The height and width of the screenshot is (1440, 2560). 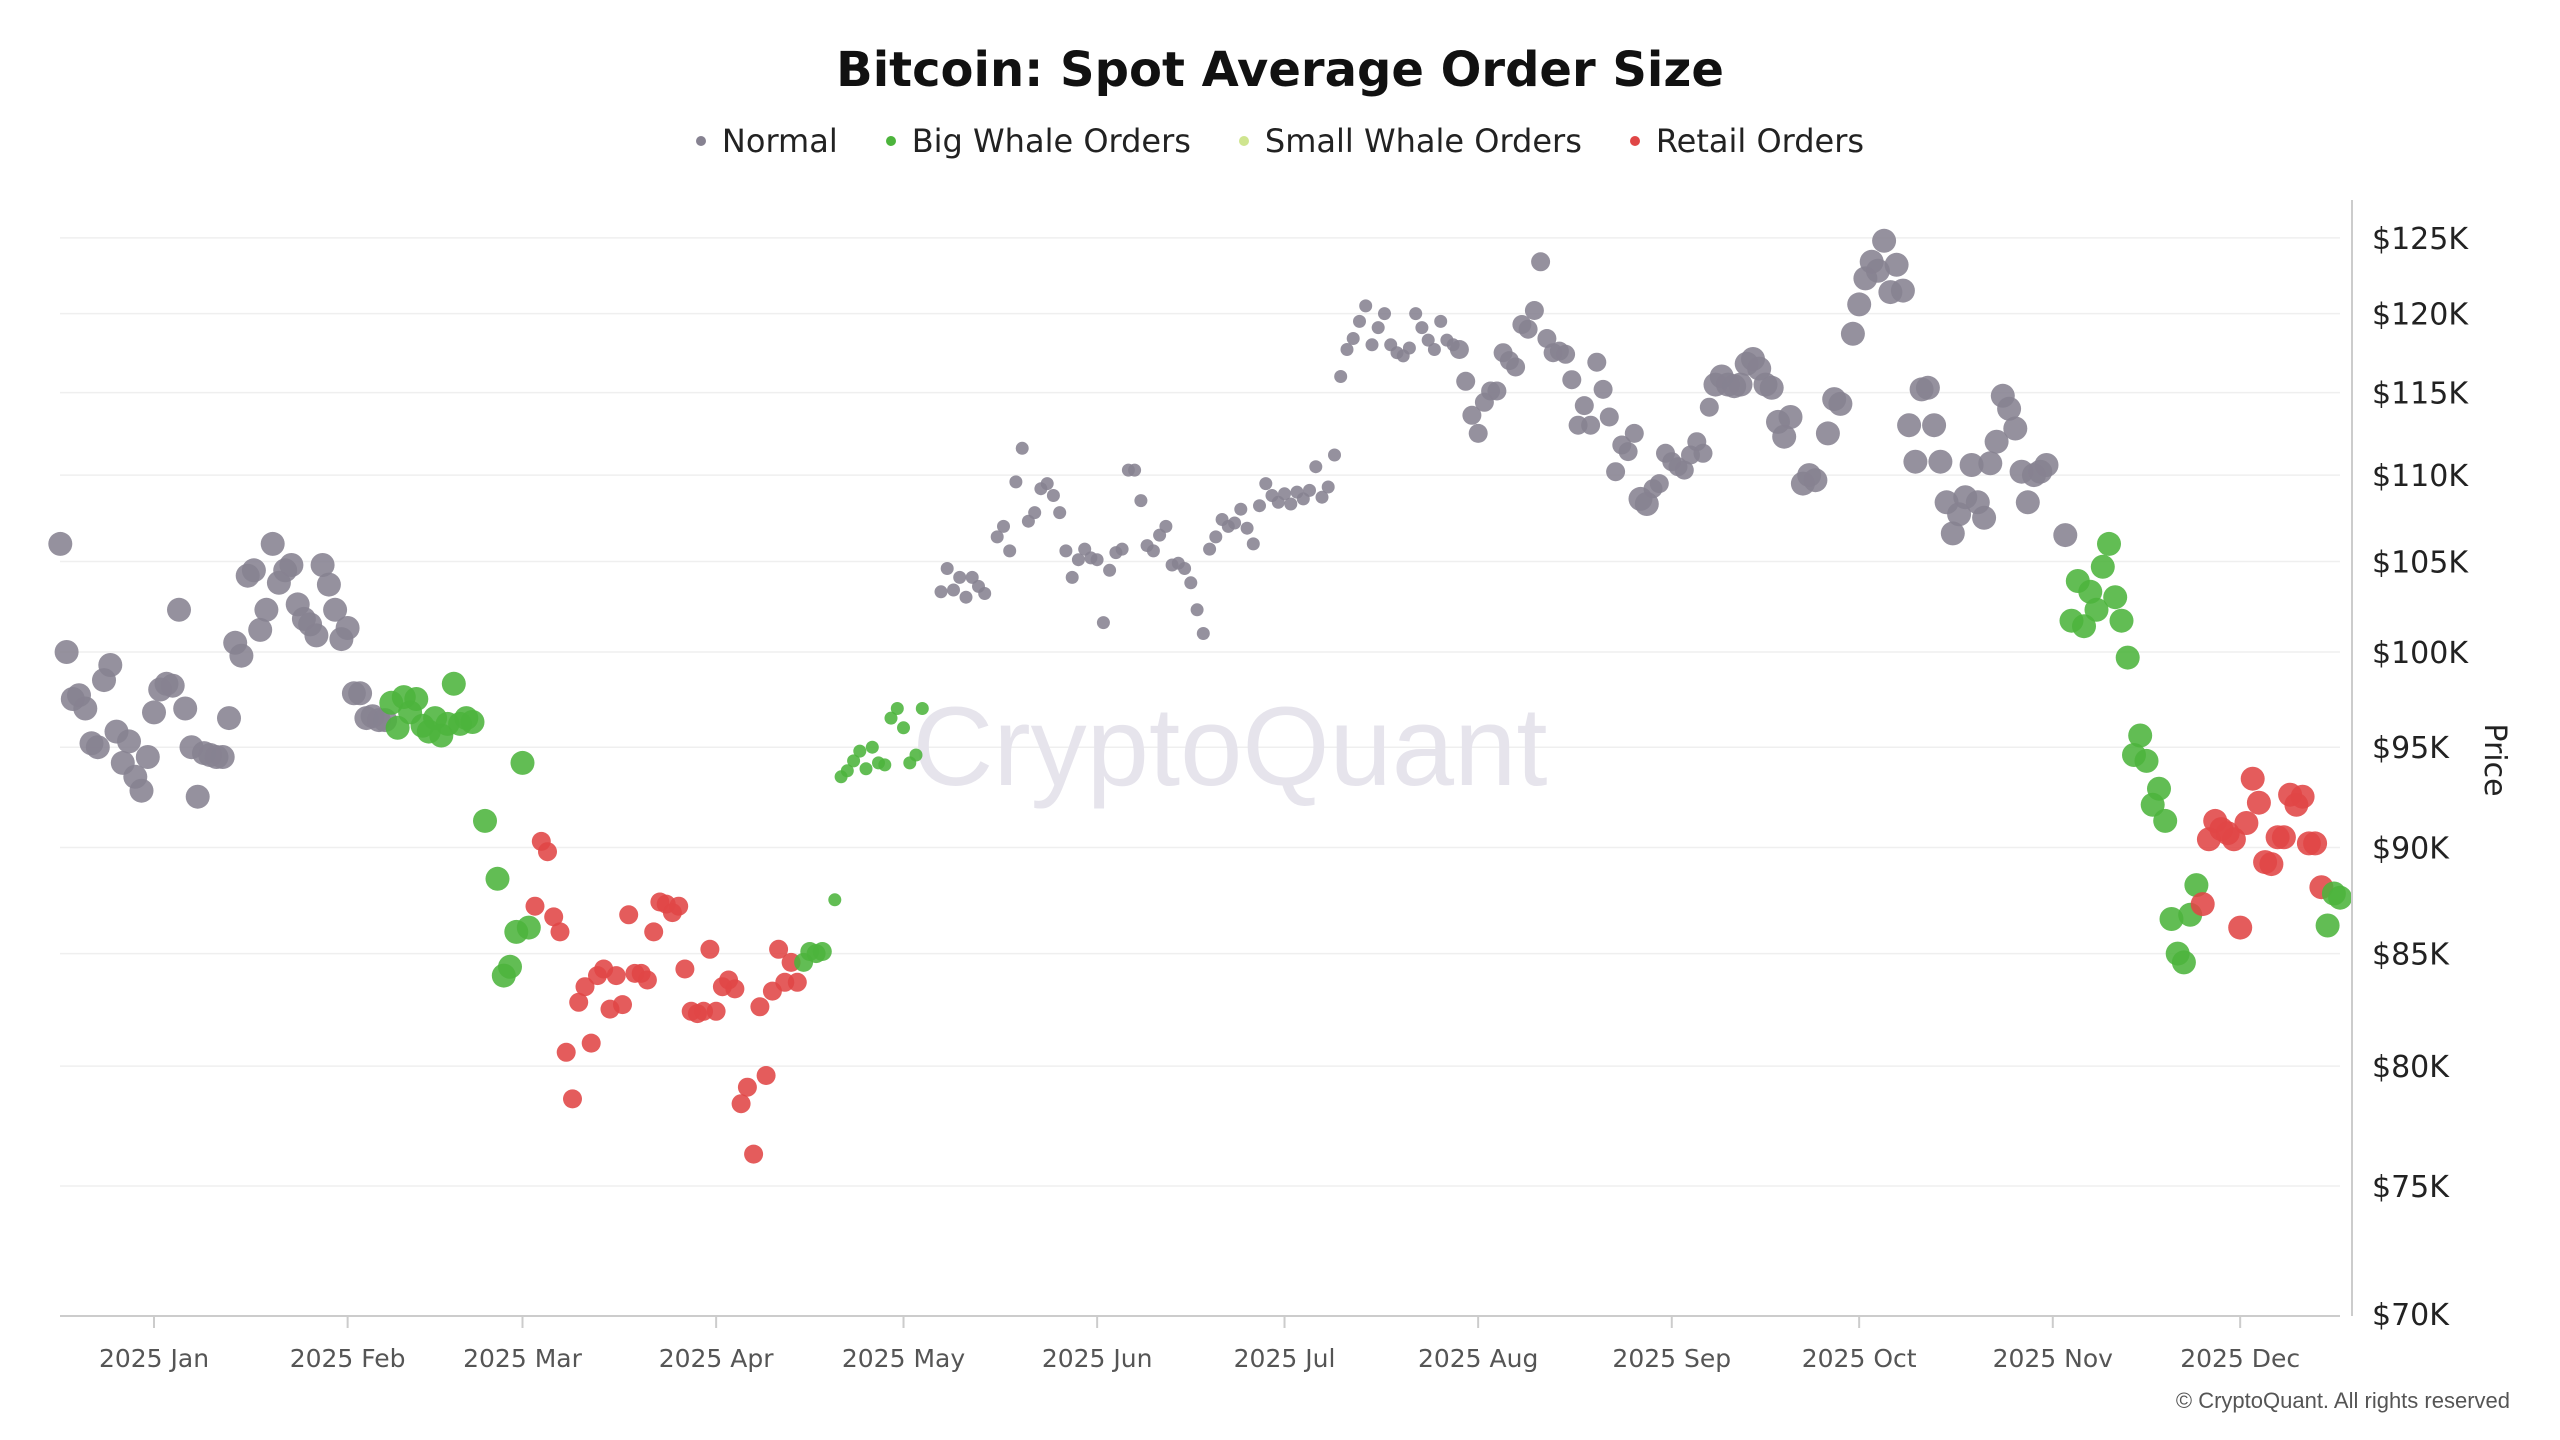 What do you see at coordinates (1746, 141) in the screenshot?
I see `legend-item-retail: Retail Orders` at bounding box center [1746, 141].